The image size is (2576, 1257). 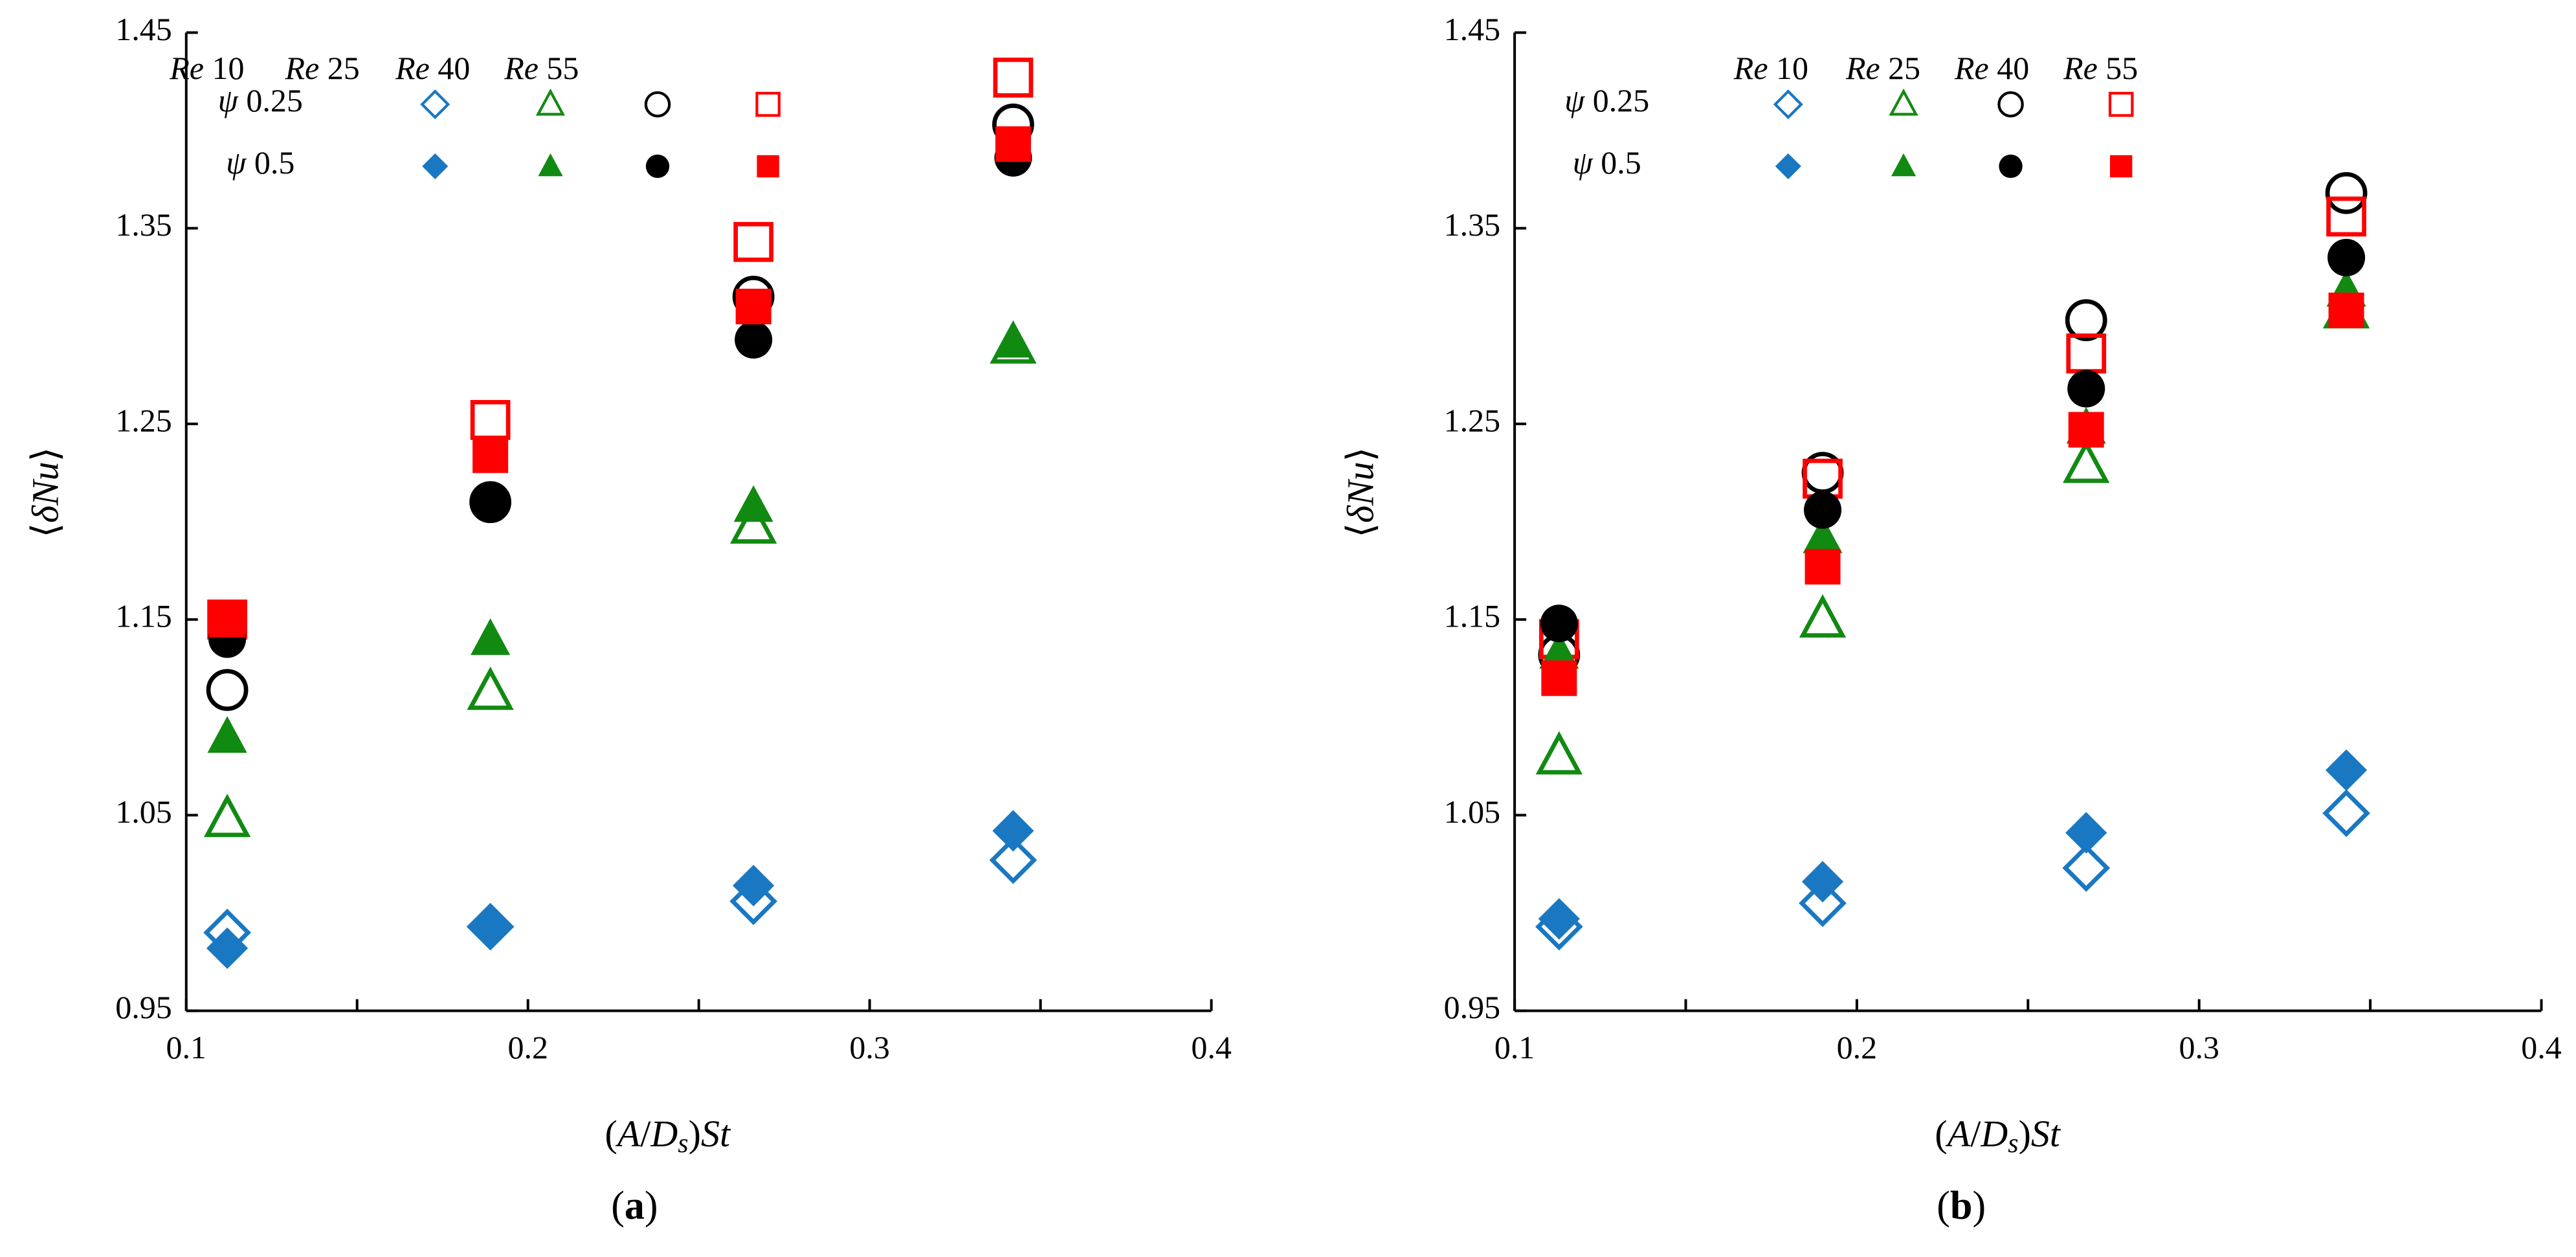 I want to click on y-tick-label: 1.35, so click(x=1472, y=224).